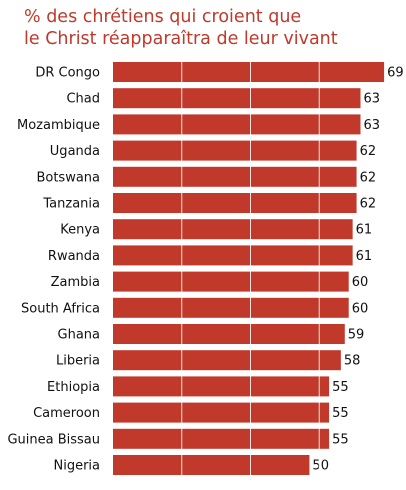  What do you see at coordinates (71, 204) in the screenshot?
I see `category-label: Tanzania` at bounding box center [71, 204].